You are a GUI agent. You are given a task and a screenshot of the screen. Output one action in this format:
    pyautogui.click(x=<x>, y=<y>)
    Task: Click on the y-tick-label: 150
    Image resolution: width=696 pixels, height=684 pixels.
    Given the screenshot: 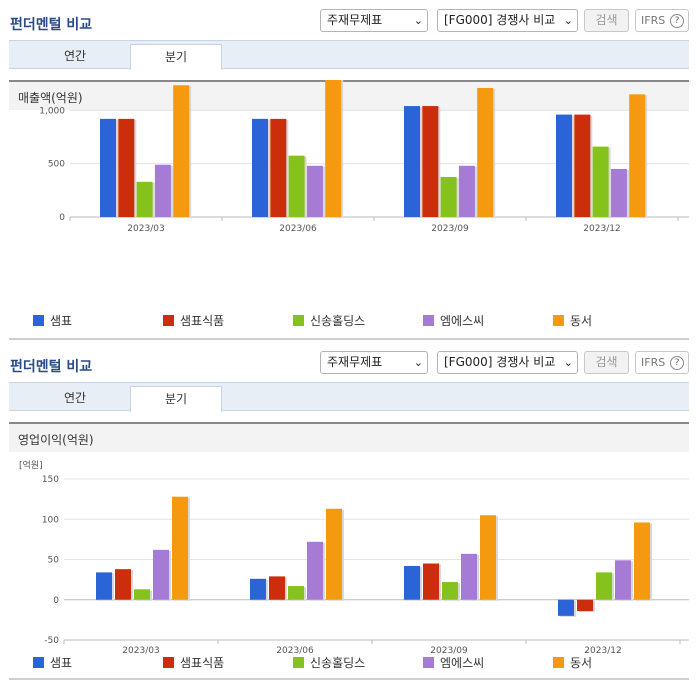 What is the action you would take?
    pyautogui.click(x=50, y=480)
    